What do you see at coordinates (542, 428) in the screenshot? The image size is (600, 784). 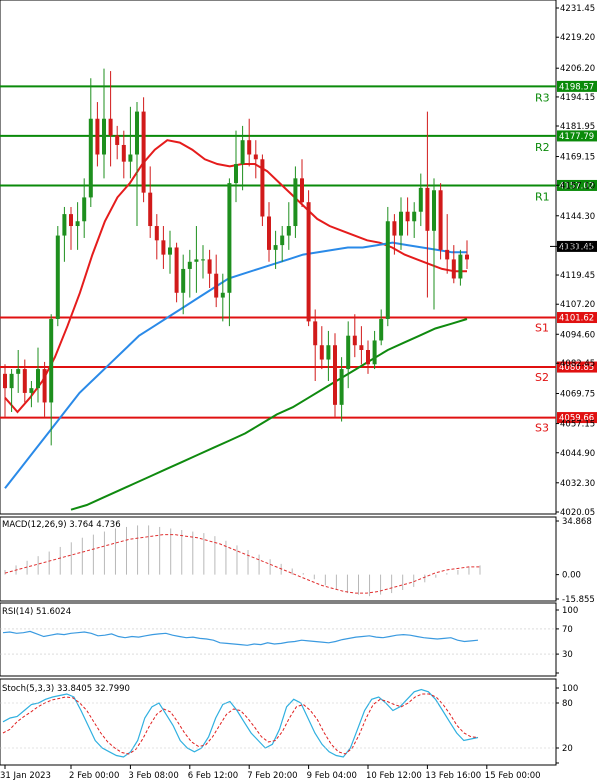 I see `level-label-s3: S3` at bounding box center [542, 428].